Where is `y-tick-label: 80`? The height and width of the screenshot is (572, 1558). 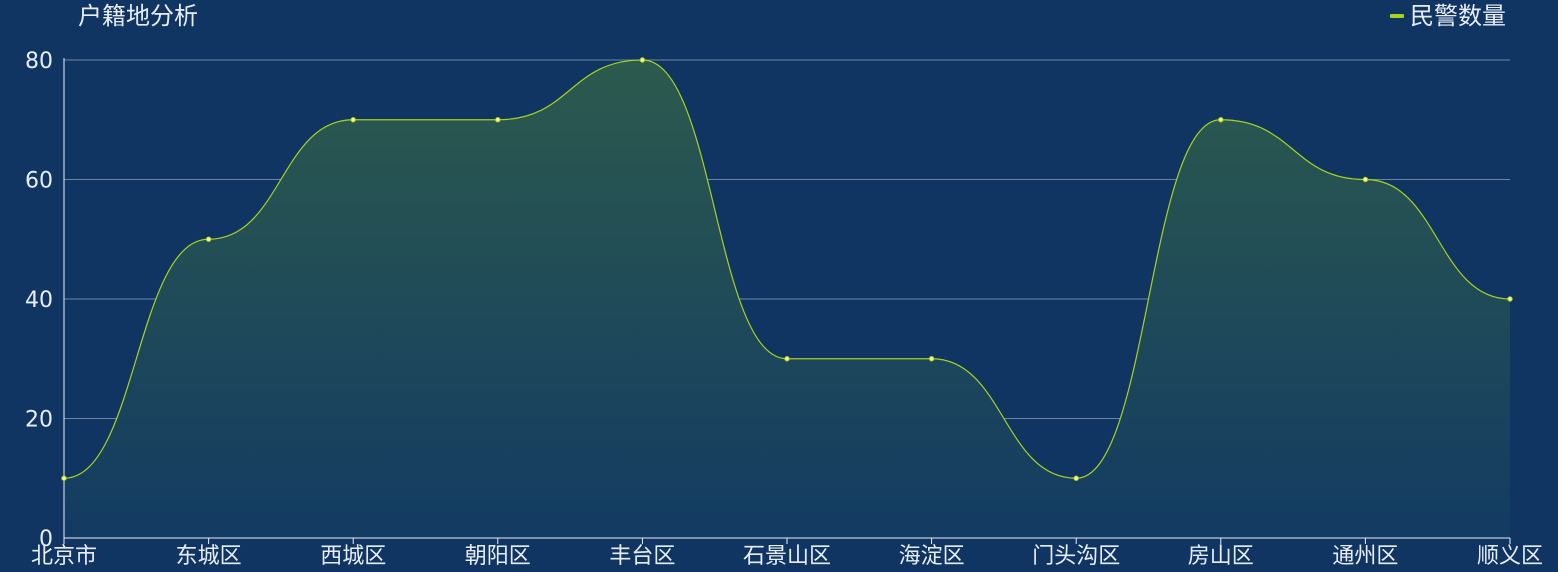
y-tick-label: 80 is located at coordinates (39, 61).